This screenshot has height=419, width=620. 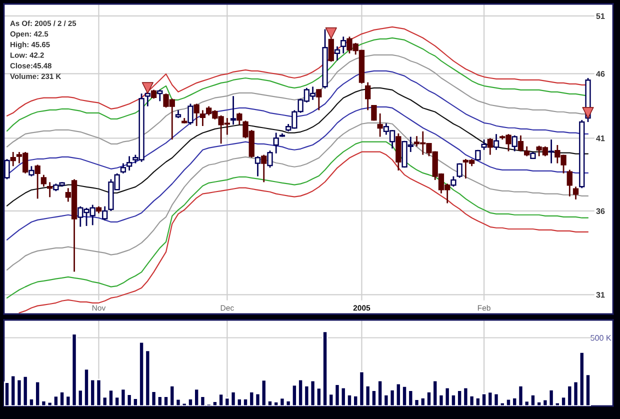 I want to click on y-tick-label: 46, so click(x=600, y=74).